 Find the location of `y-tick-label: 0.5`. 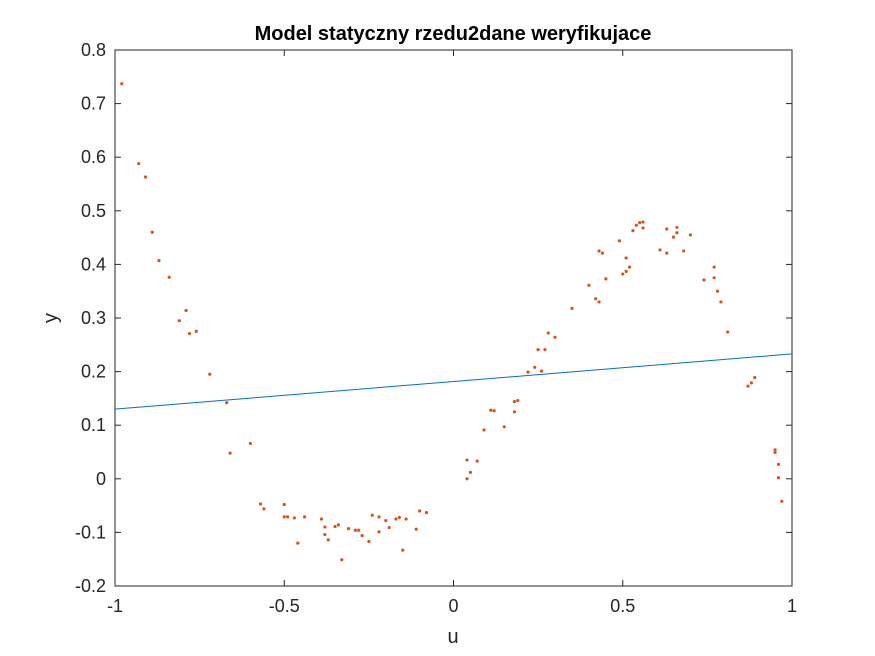

y-tick-label: 0.5 is located at coordinates (93, 211).